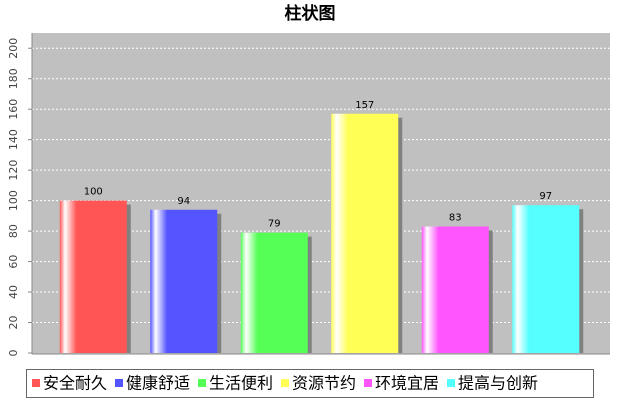 The width and height of the screenshot is (620, 400). I want to click on legend-label: 提高与创新, so click(498, 383).